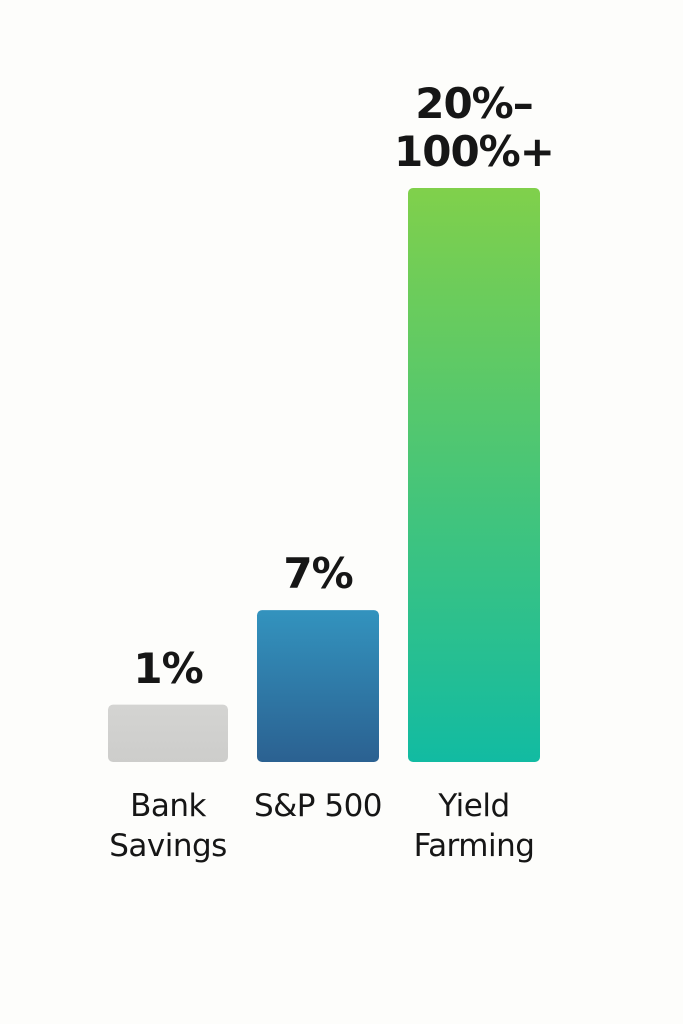 This screenshot has width=683, height=1024. I want to click on category-label: S&P 500, so click(318, 806).